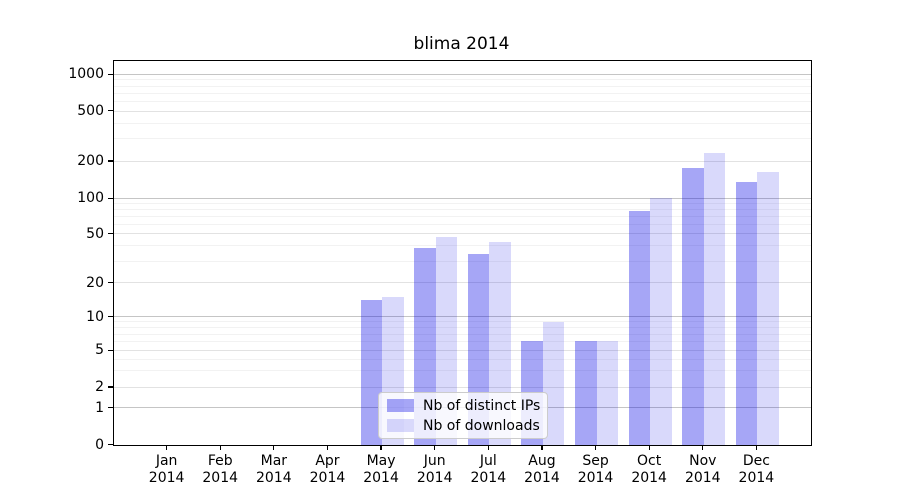  Describe the element at coordinates (461, 44) in the screenshot. I see `chart-title: blima 2014` at that location.